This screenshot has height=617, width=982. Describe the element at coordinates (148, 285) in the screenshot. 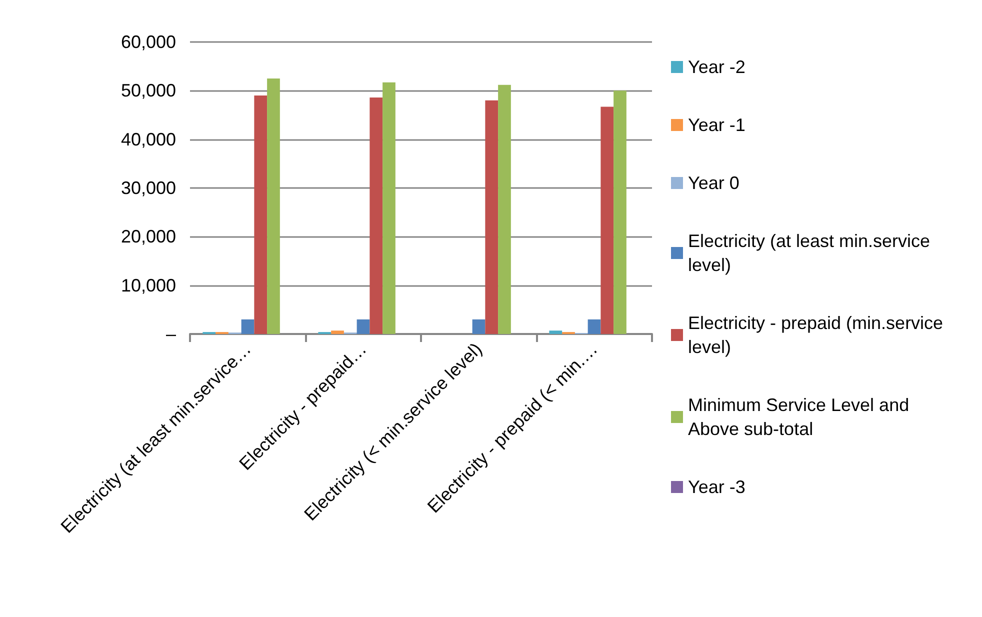

I see `y-tick-label: 10,000` at that location.